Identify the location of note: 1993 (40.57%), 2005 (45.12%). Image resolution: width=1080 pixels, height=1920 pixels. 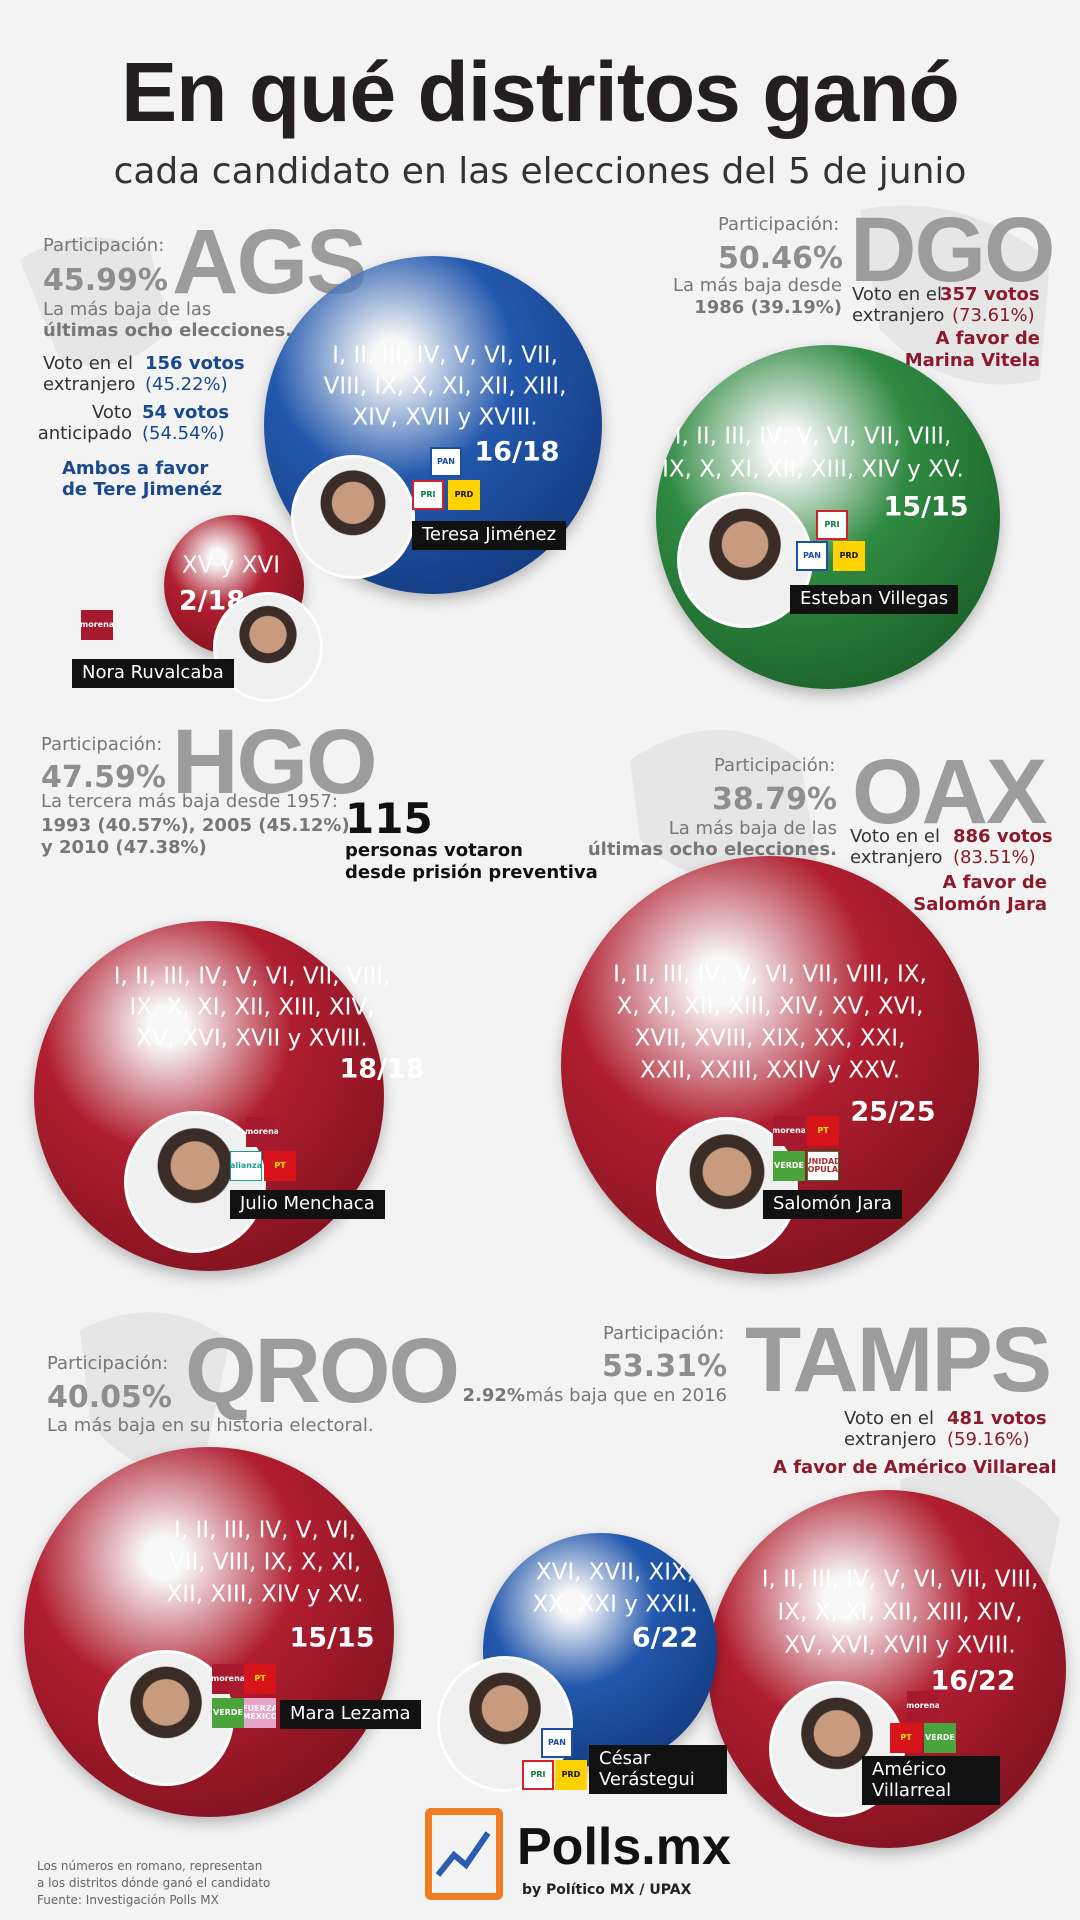
(195, 825).